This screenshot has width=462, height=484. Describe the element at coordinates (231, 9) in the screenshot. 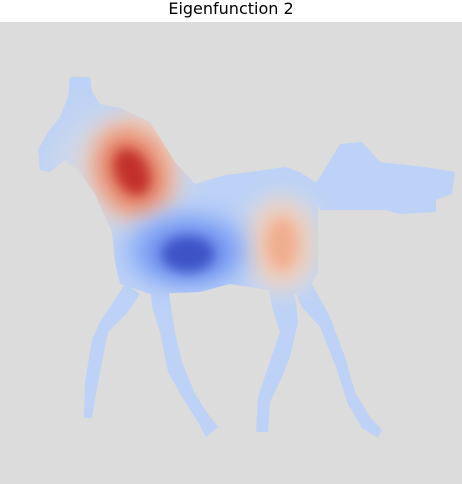

I see `figure-title: Eigenfunction 2` at that location.